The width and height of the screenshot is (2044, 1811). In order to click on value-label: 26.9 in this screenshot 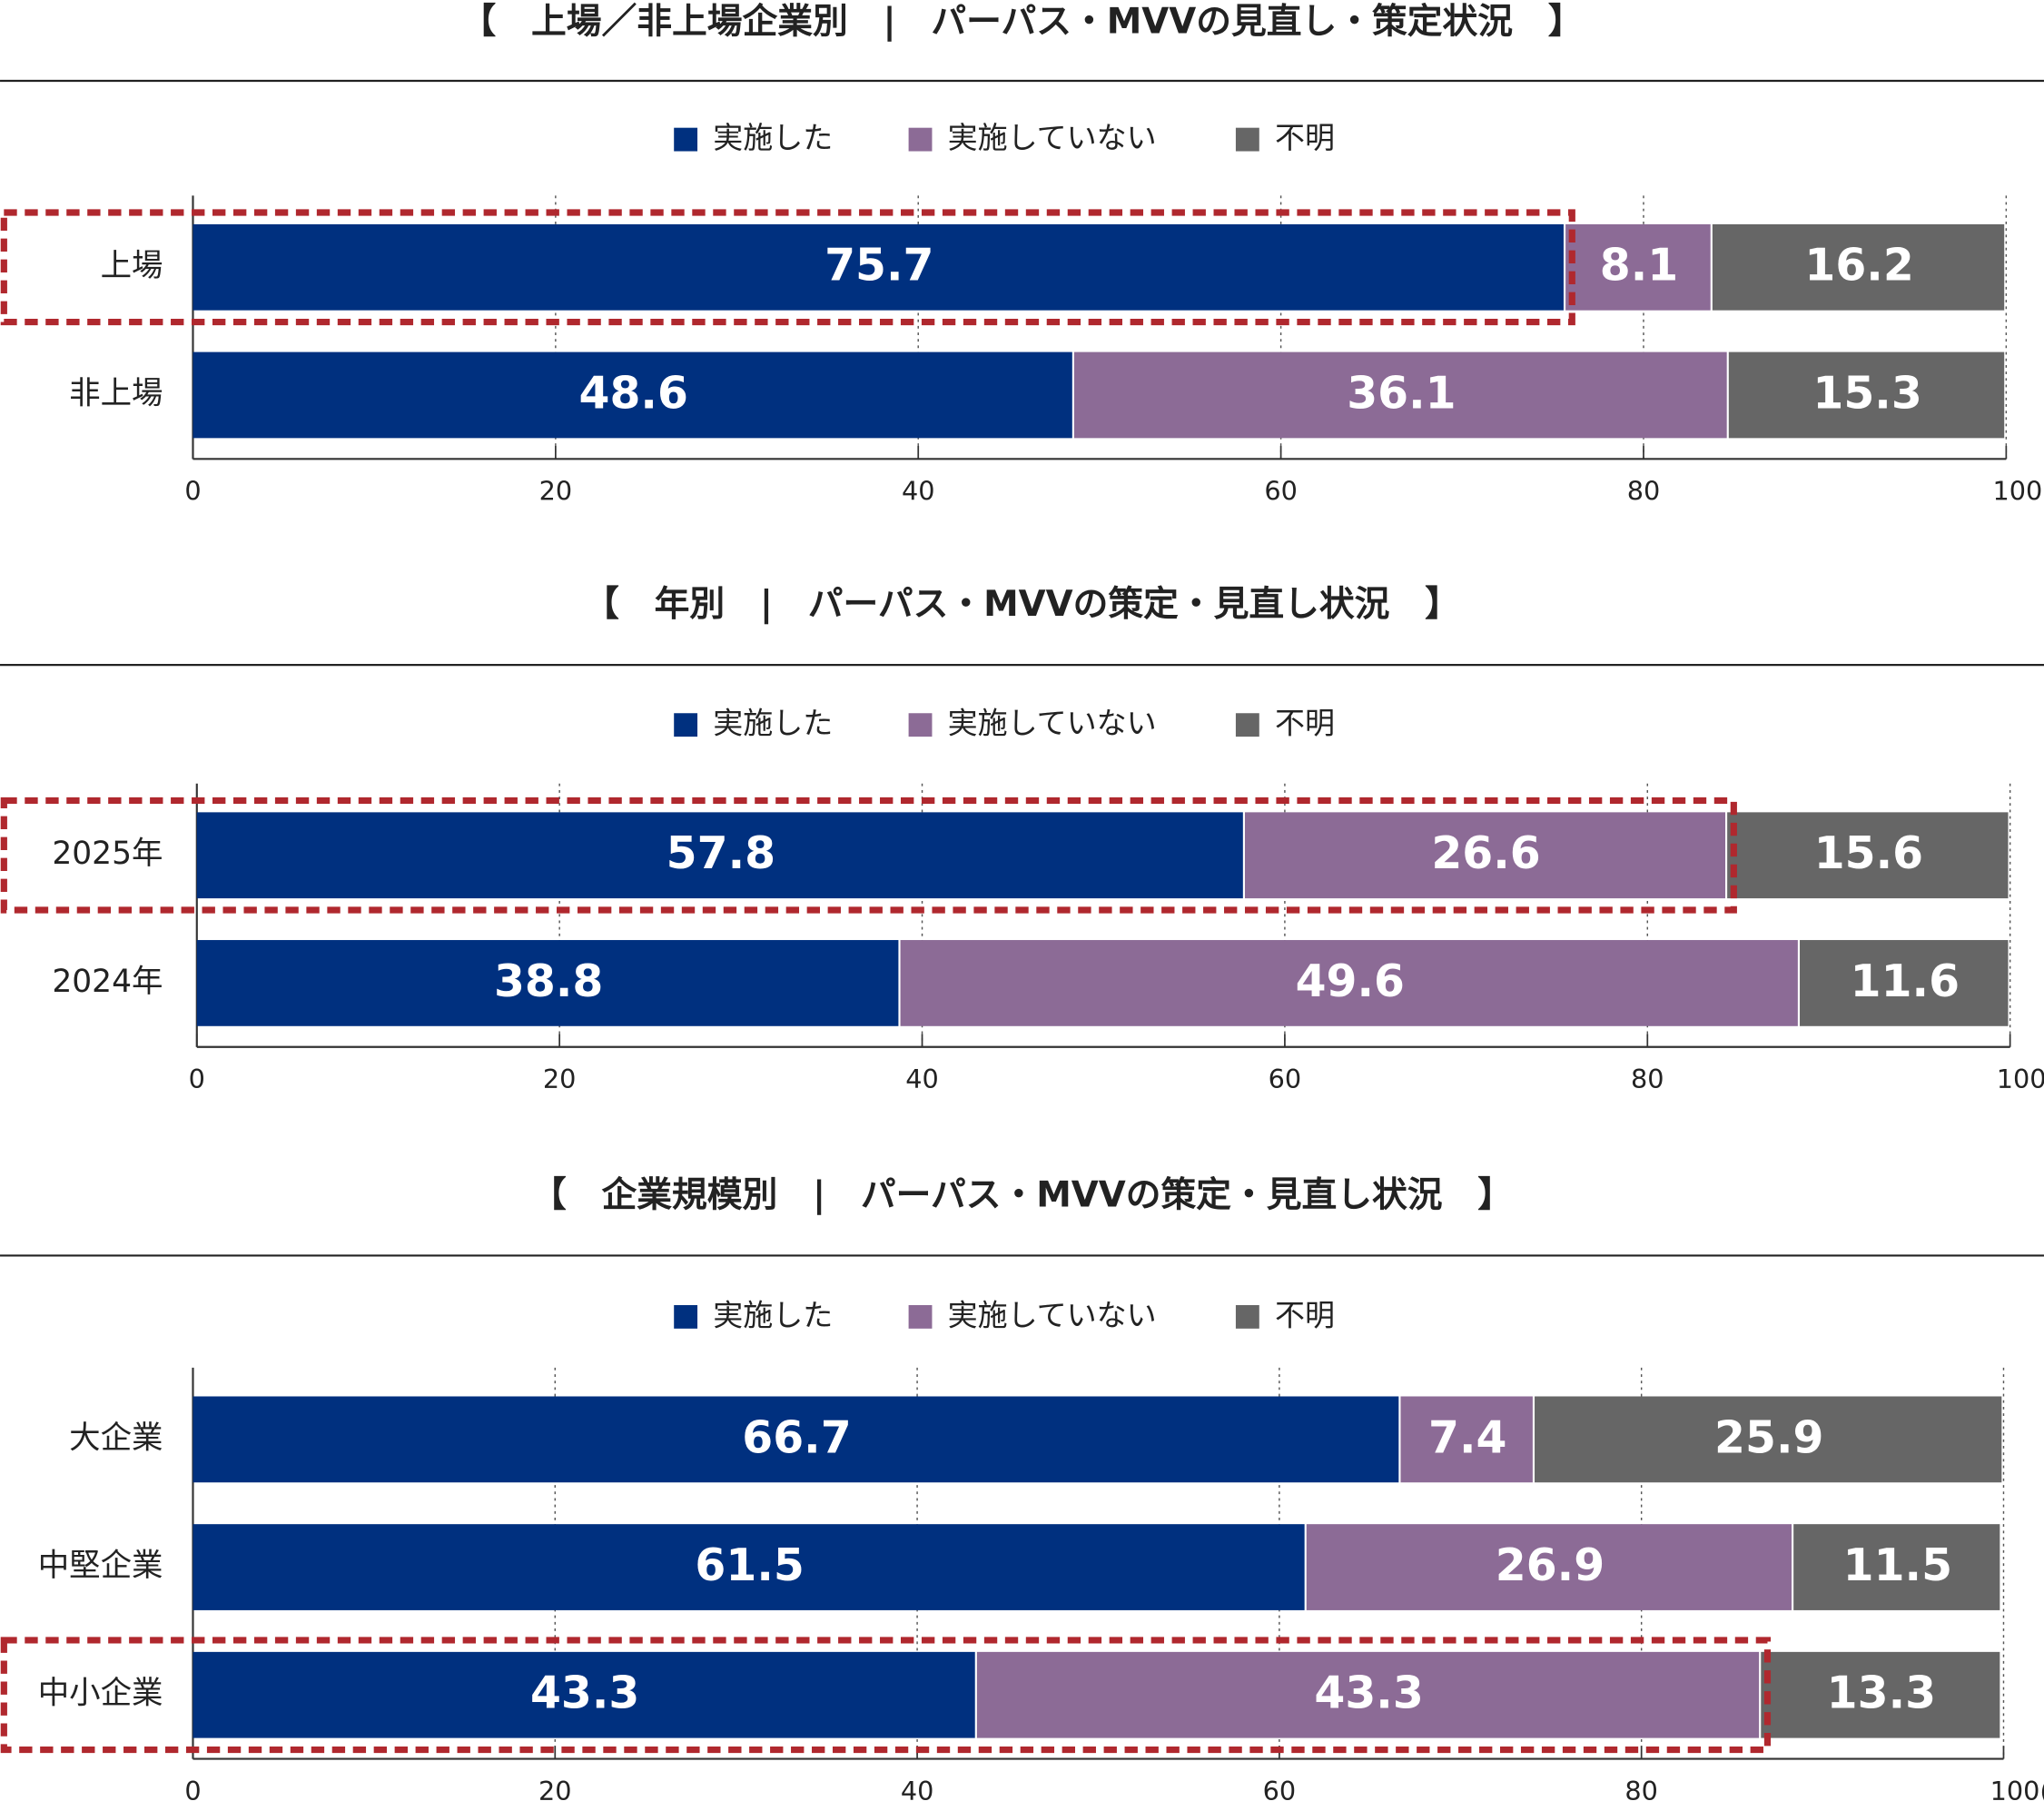, I will do `click(1550, 1565)`.